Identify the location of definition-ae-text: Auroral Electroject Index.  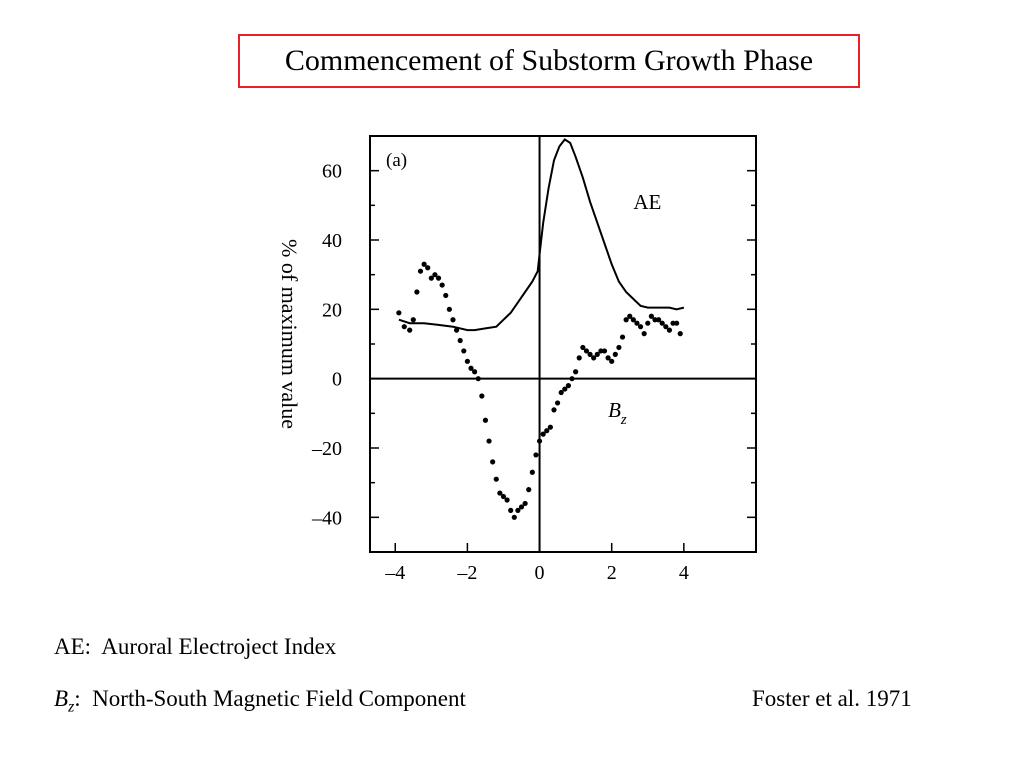
(219, 646).